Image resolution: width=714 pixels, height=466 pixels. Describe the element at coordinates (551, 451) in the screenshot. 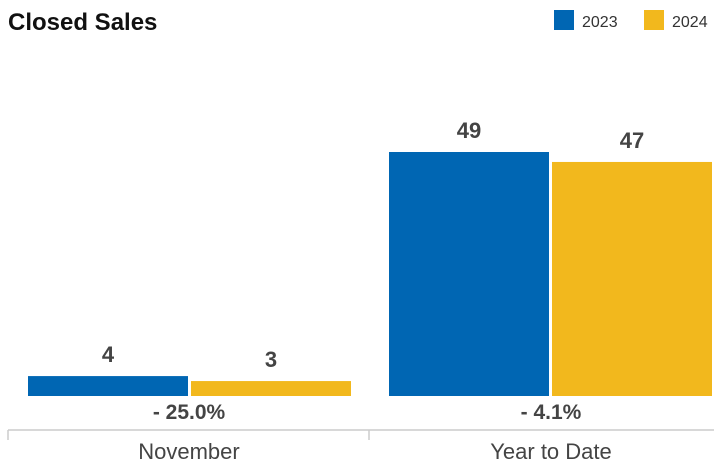

I see `category-label-ytd: Year to Date` at that location.